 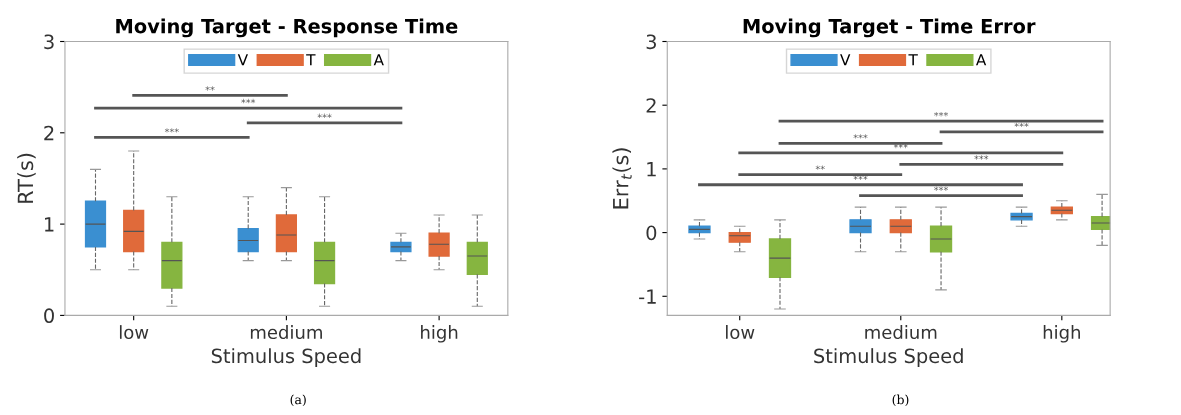 I want to click on text: (a), so click(x=298, y=400).